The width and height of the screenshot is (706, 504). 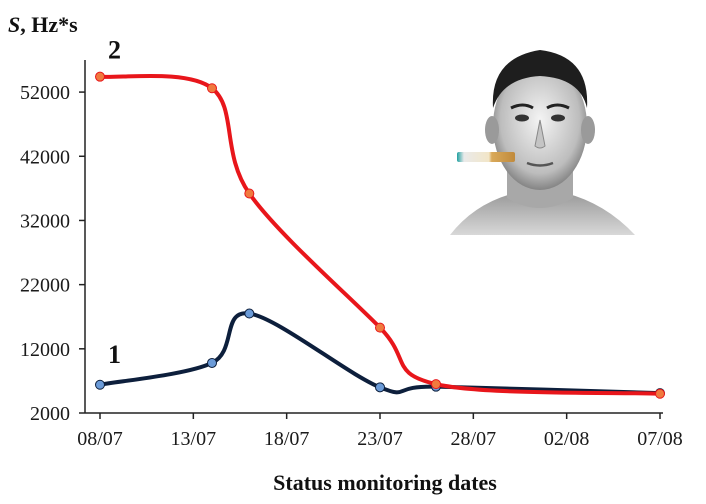 I want to click on x-axis-ticks: 08/07 13/07 18/07 23/07 28/07 02/08 07/08, so click(x=380, y=431).